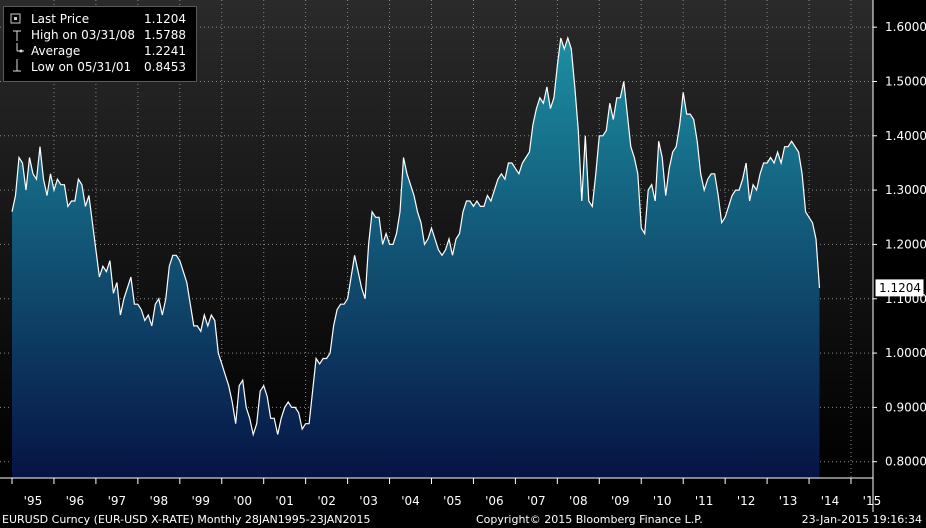 The width and height of the screenshot is (926, 528). I want to click on x-tick-label: '14, so click(830, 501).